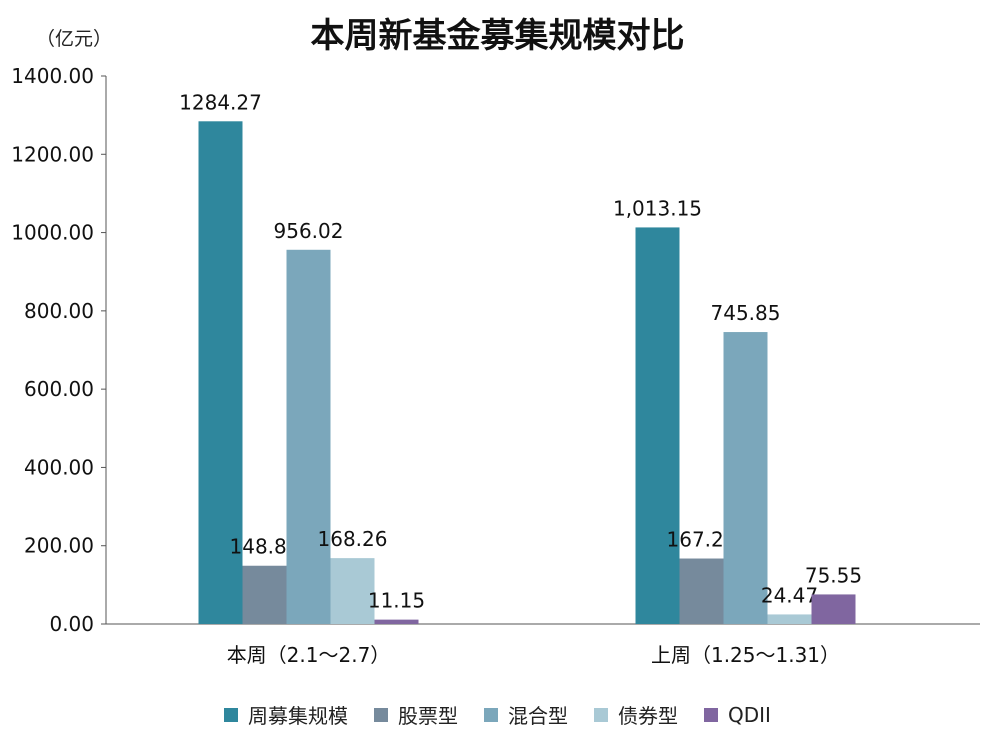 The width and height of the screenshot is (995, 747). Describe the element at coordinates (833, 575) in the screenshot. I see `data-label: 75.55` at that location.